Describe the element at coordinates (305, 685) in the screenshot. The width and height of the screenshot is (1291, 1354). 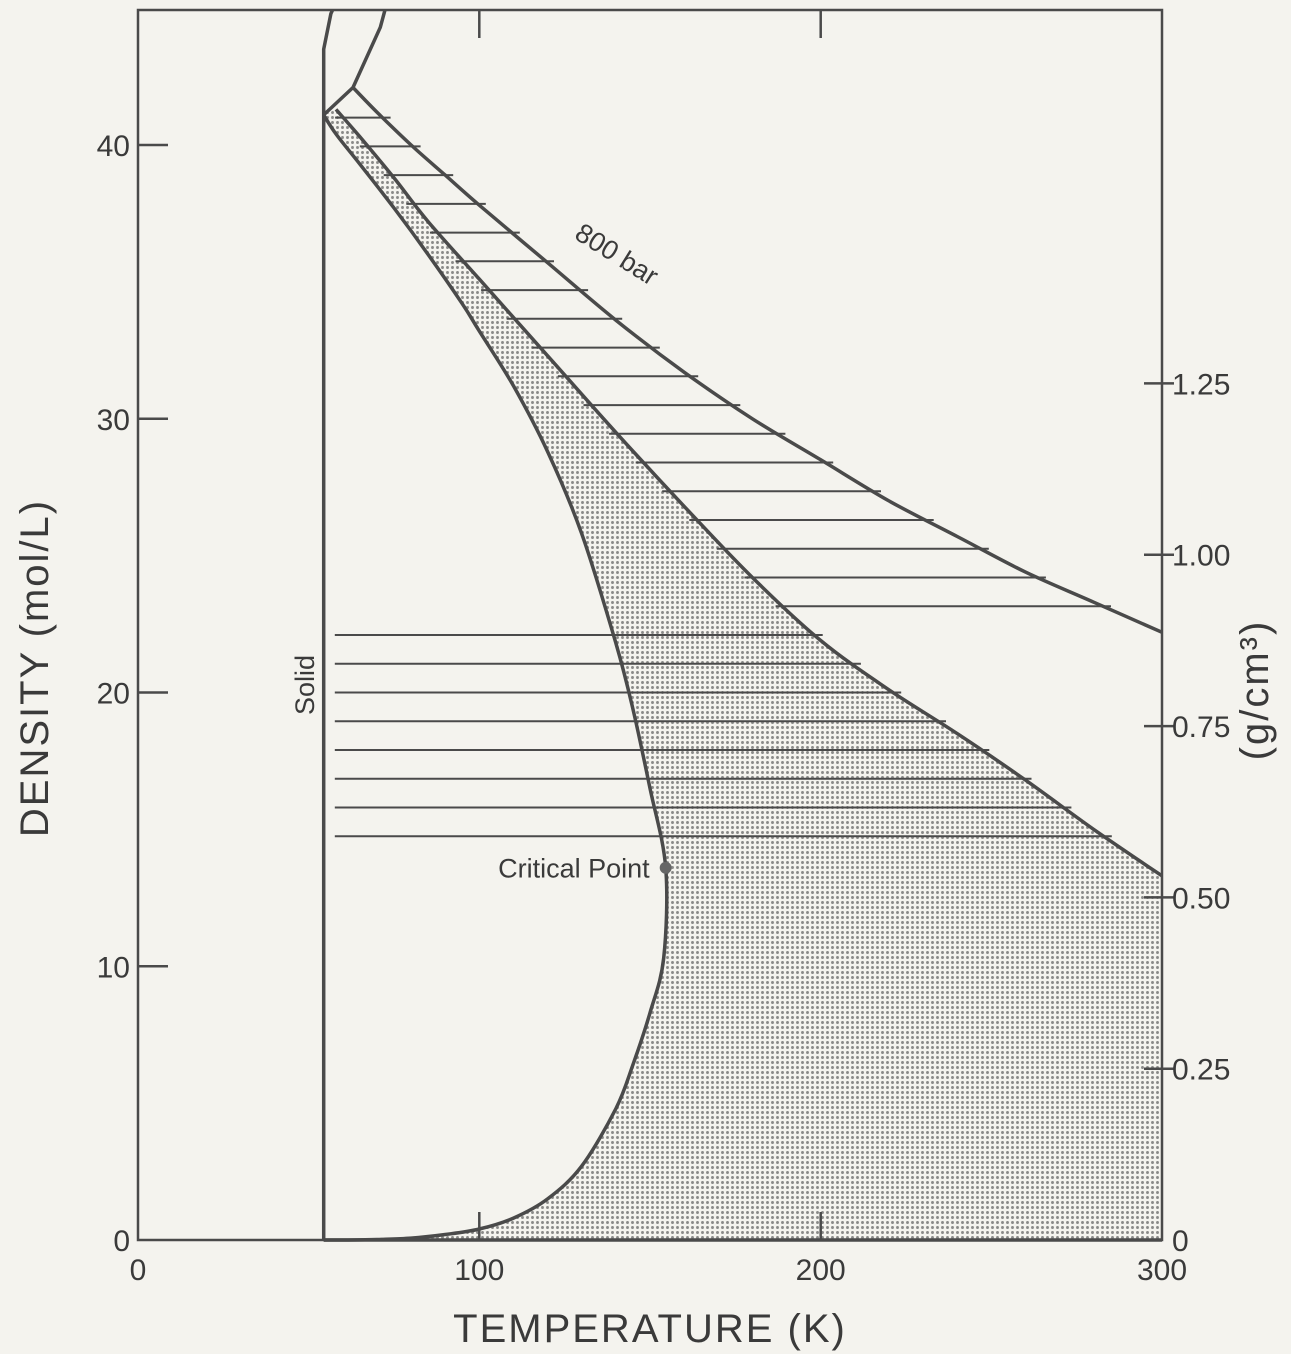
I see `solid-label: Solid` at that location.